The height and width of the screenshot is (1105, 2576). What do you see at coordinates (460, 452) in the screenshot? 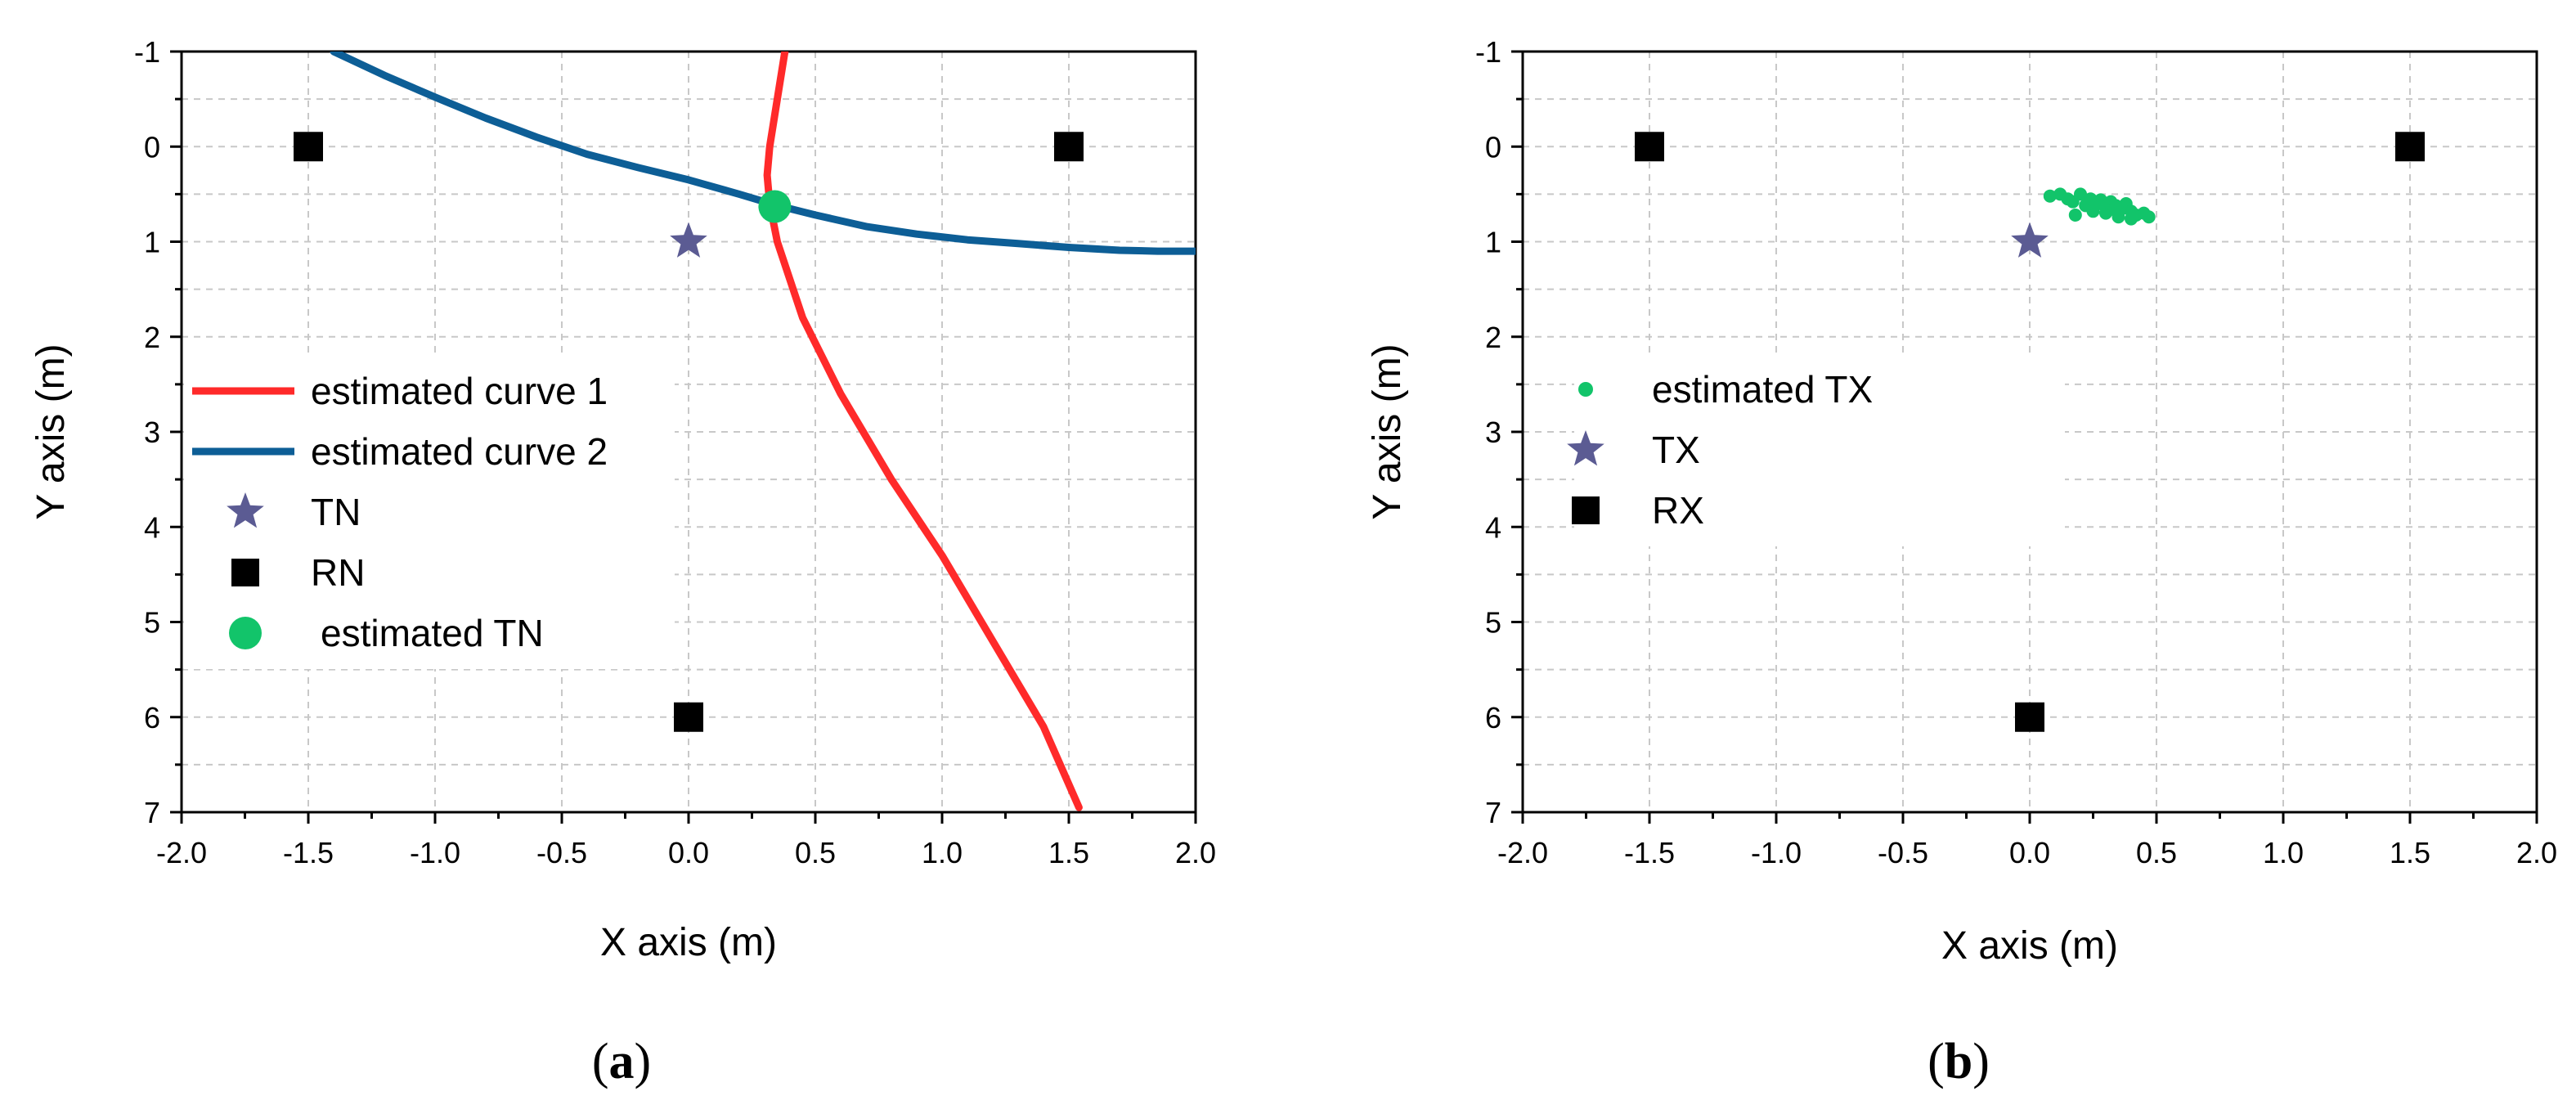
I see `legend-label: estimated curve 2` at bounding box center [460, 452].